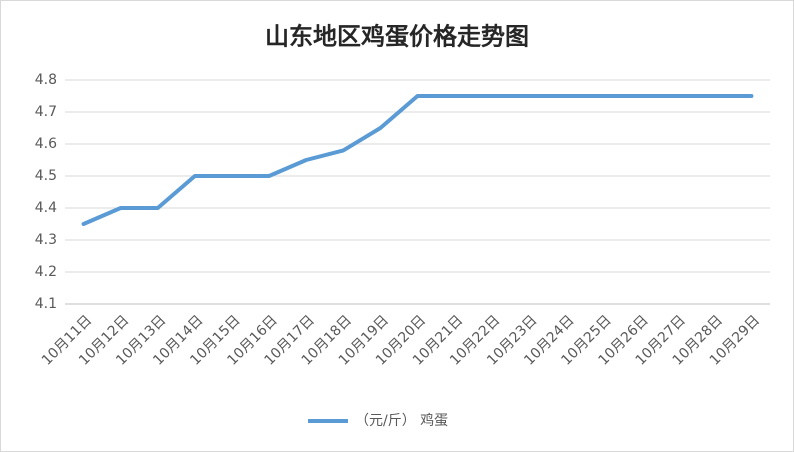  Describe the element at coordinates (401, 420) in the screenshot. I see `legend-label: （元/斤） 鸡蛋` at that location.